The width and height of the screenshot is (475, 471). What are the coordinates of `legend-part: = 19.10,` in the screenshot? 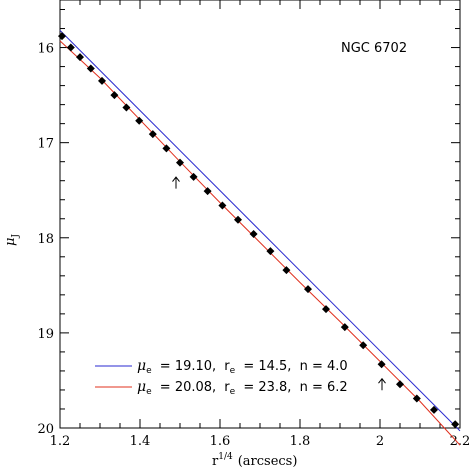 It's located at (188, 366).